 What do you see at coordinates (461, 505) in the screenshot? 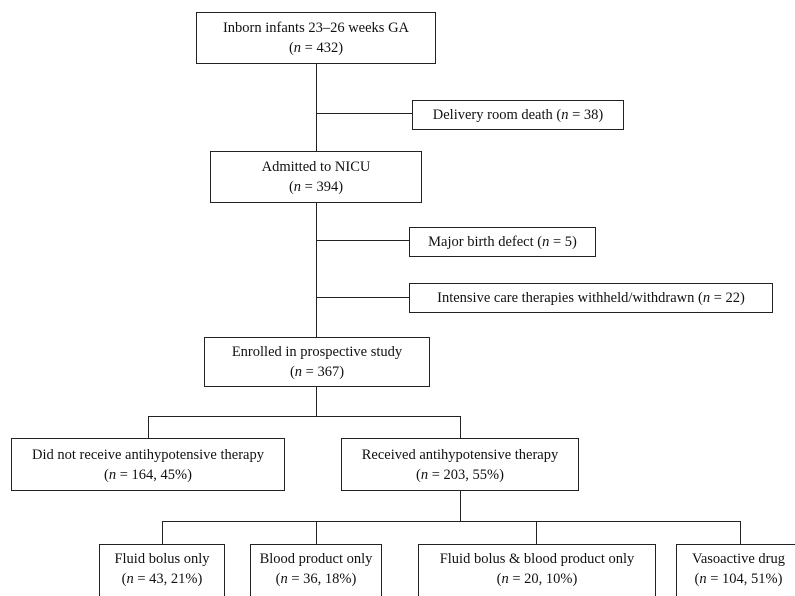
I see `connector-therapy-split` at bounding box center [461, 505].